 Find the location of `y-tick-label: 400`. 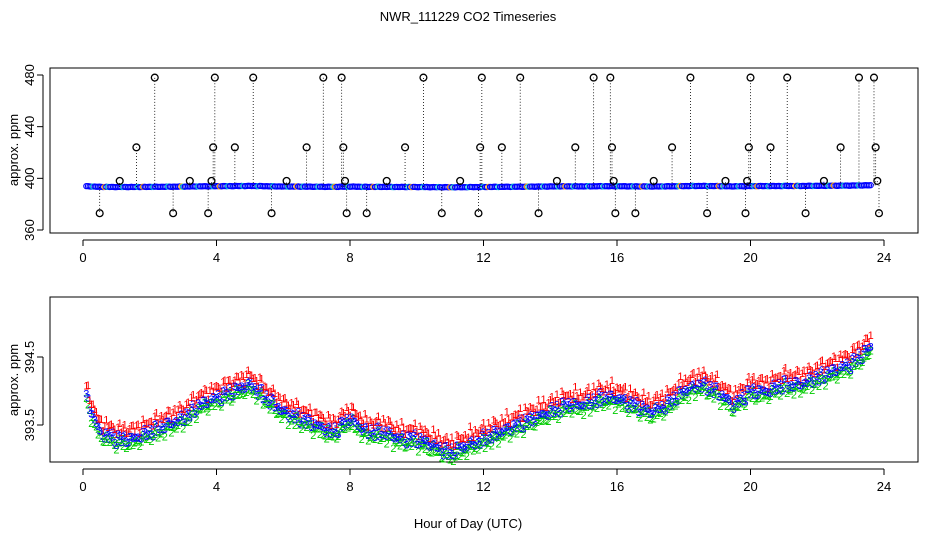

y-tick-label: 400 is located at coordinates (29, 178).